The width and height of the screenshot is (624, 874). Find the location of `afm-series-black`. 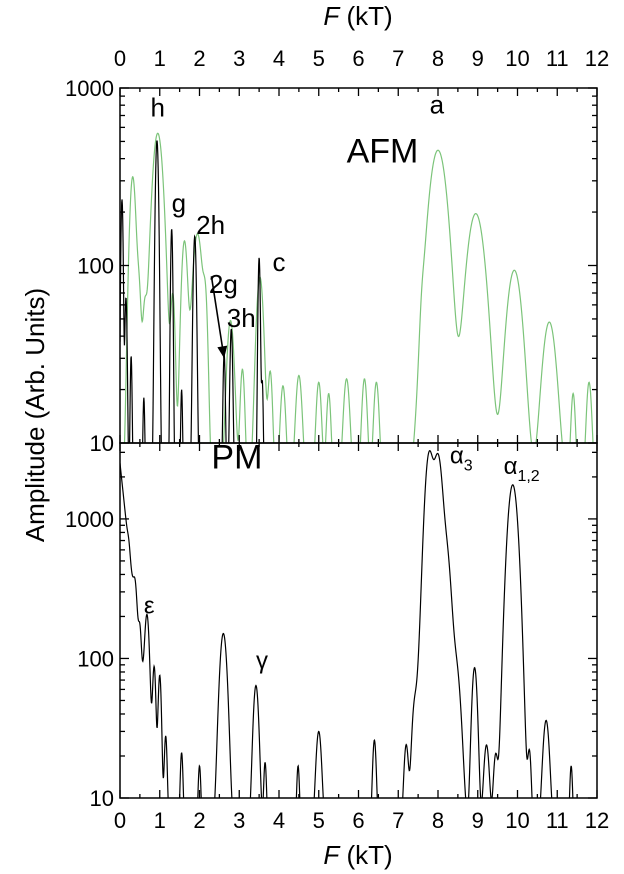

afm-series-black is located at coordinates (192, 291).